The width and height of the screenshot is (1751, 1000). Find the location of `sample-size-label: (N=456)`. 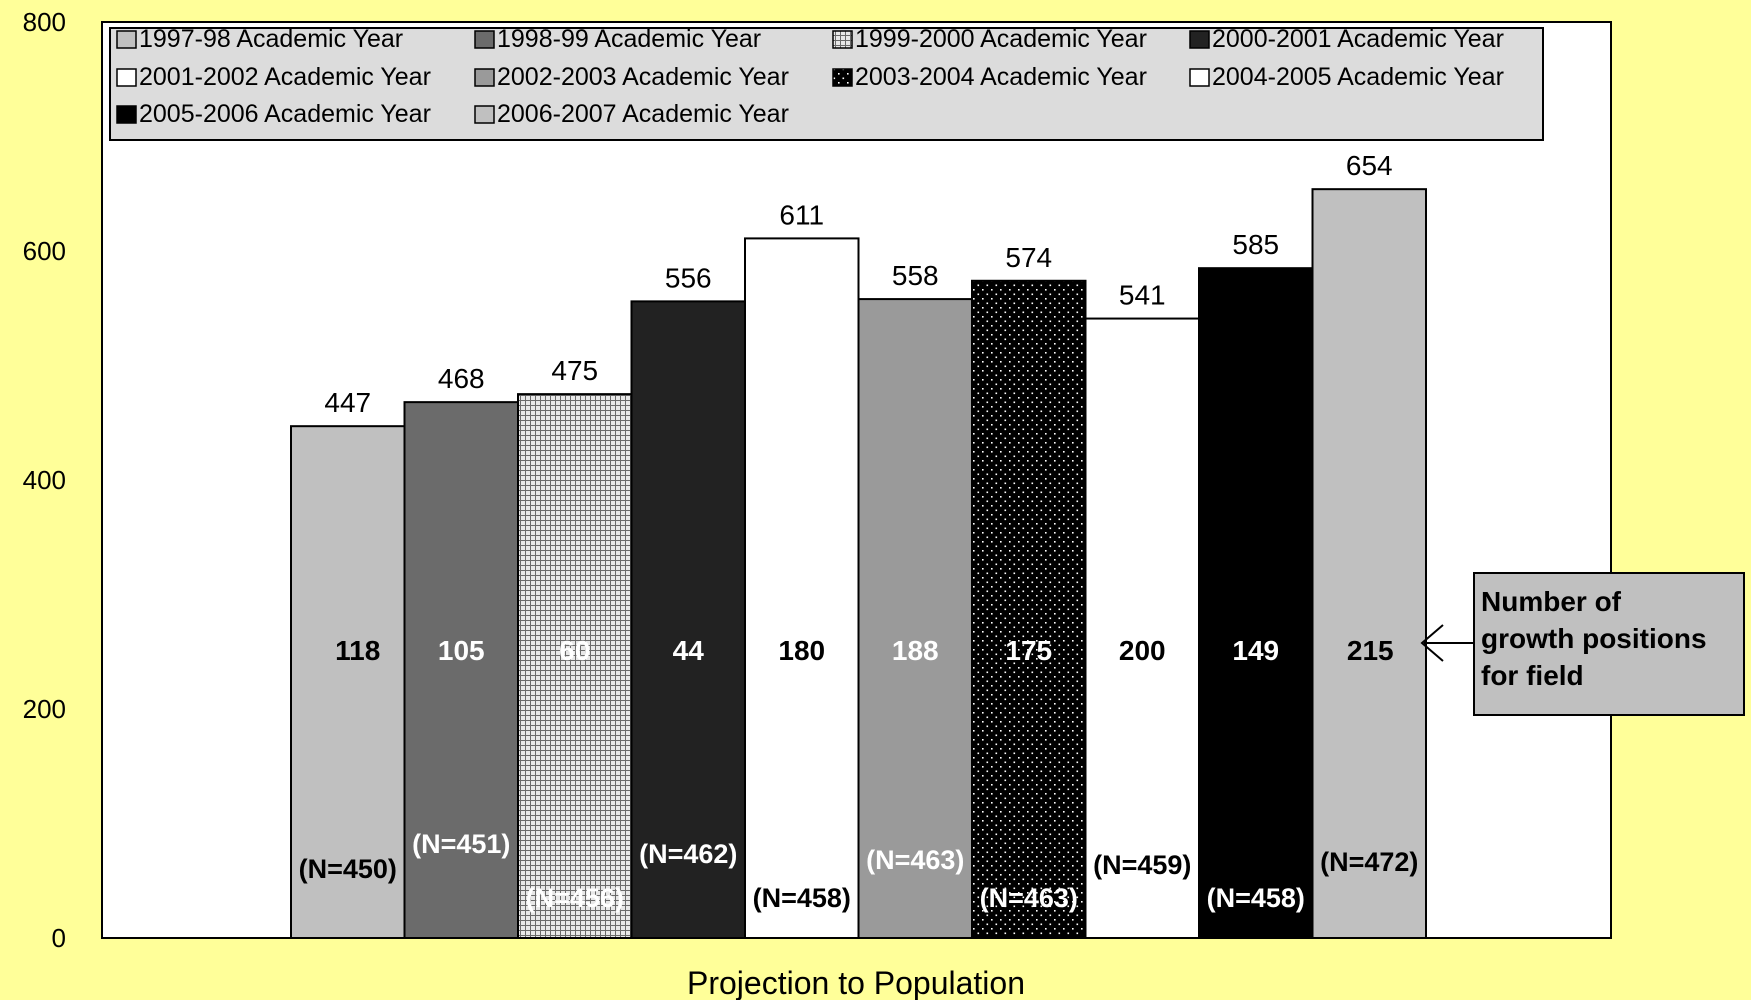

sample-size-label: (N=456) is located at coordinates (575, 898).